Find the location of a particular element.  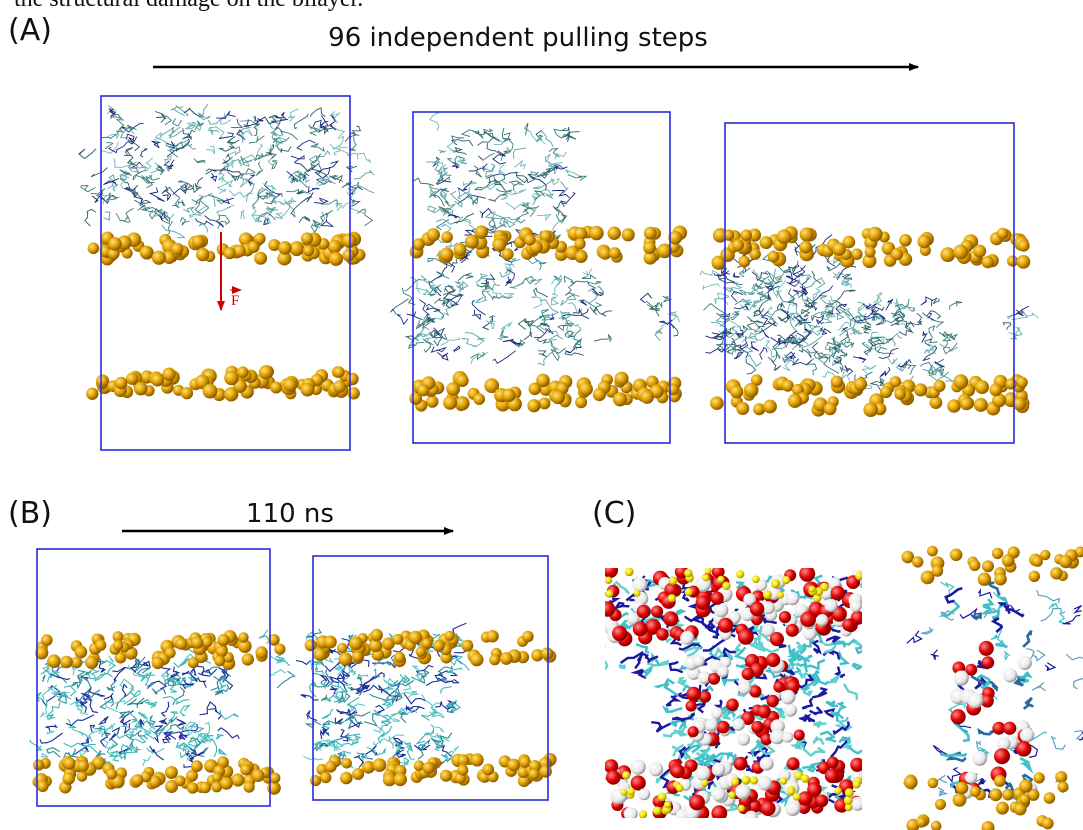

panel-label: (A) is located at coordinates (30, 30).